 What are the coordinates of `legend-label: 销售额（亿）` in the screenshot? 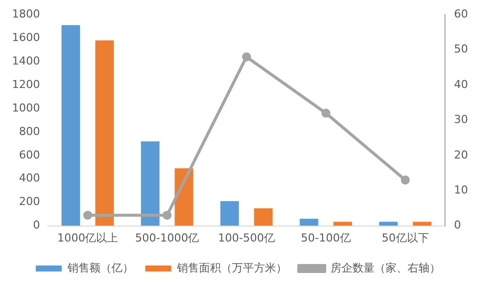 It's located at (100, 267).